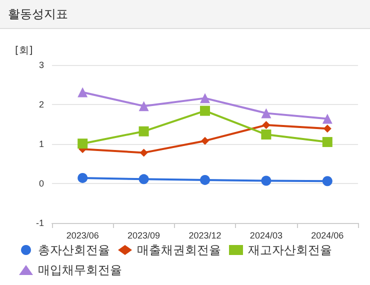 The image size is (370, 285). I want to click on y-tick-label: 3, so click(41, 65).